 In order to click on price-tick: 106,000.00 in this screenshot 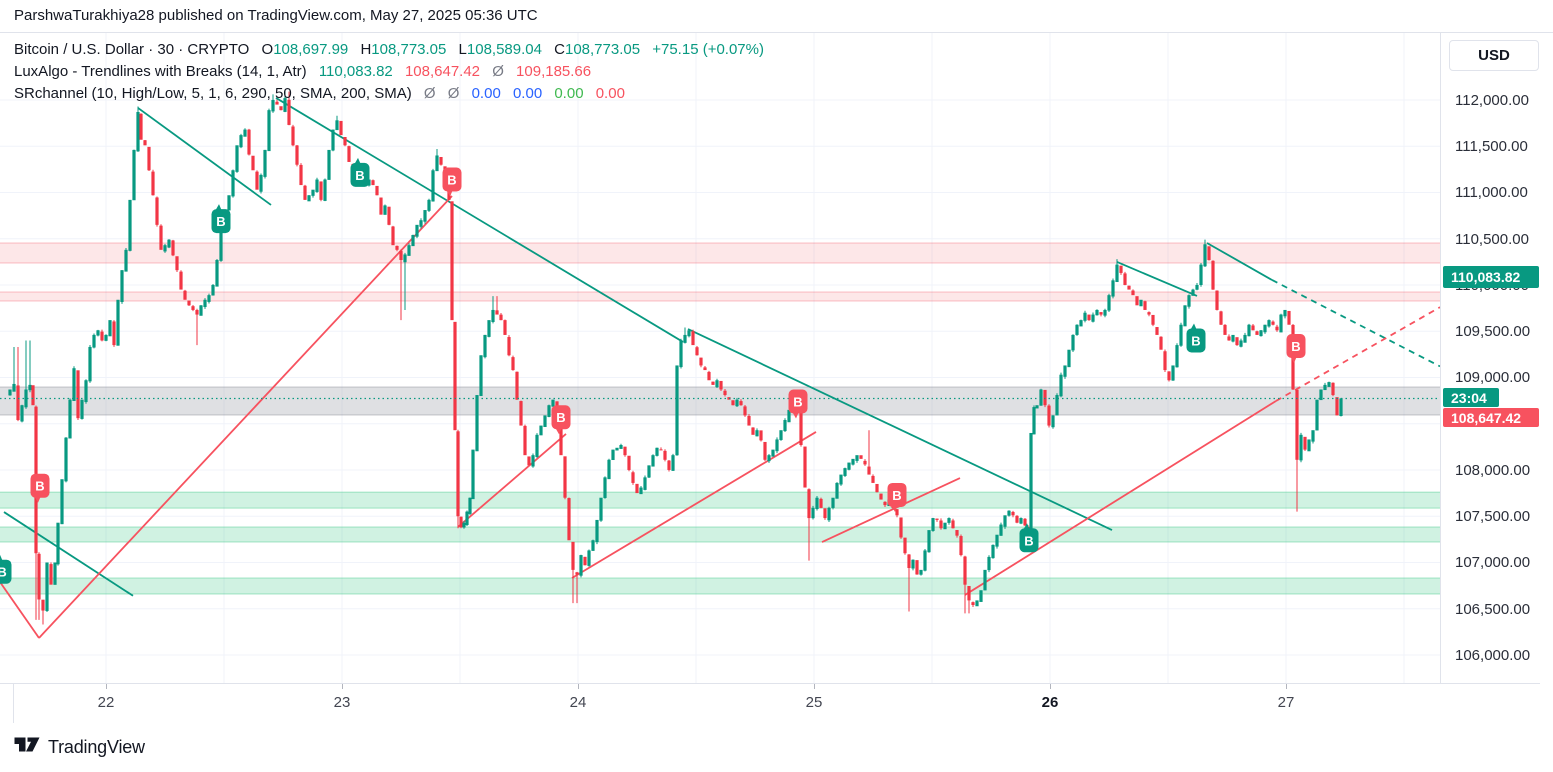, I will do `click(1493, 655)`.